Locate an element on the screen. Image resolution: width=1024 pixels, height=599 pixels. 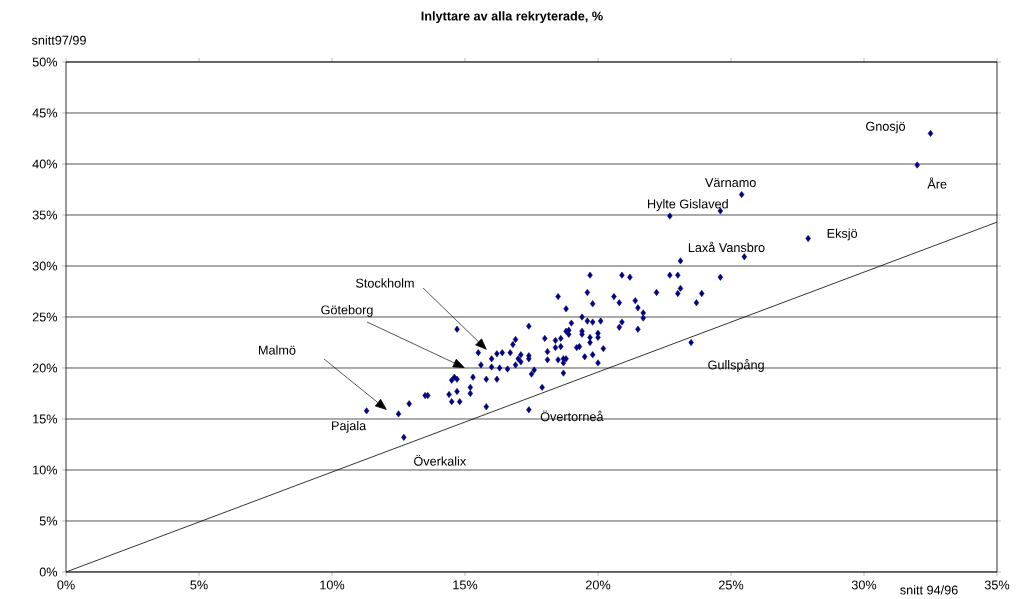
x-tick-label: 30% is located at coordinates (864, 585).